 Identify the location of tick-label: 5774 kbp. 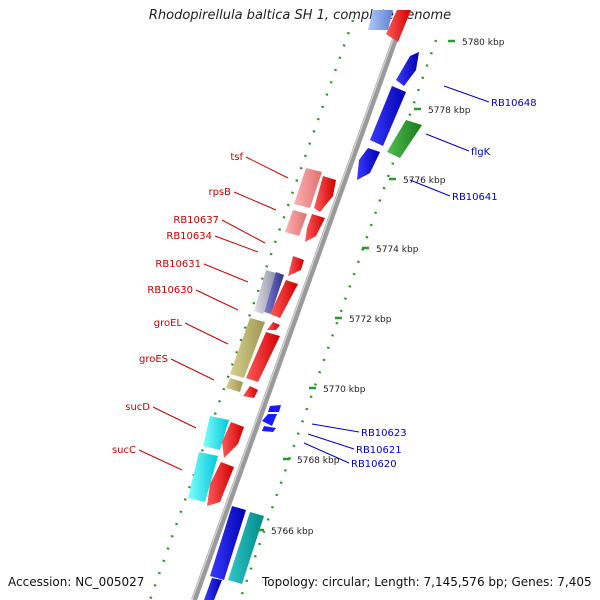
(397, 250).